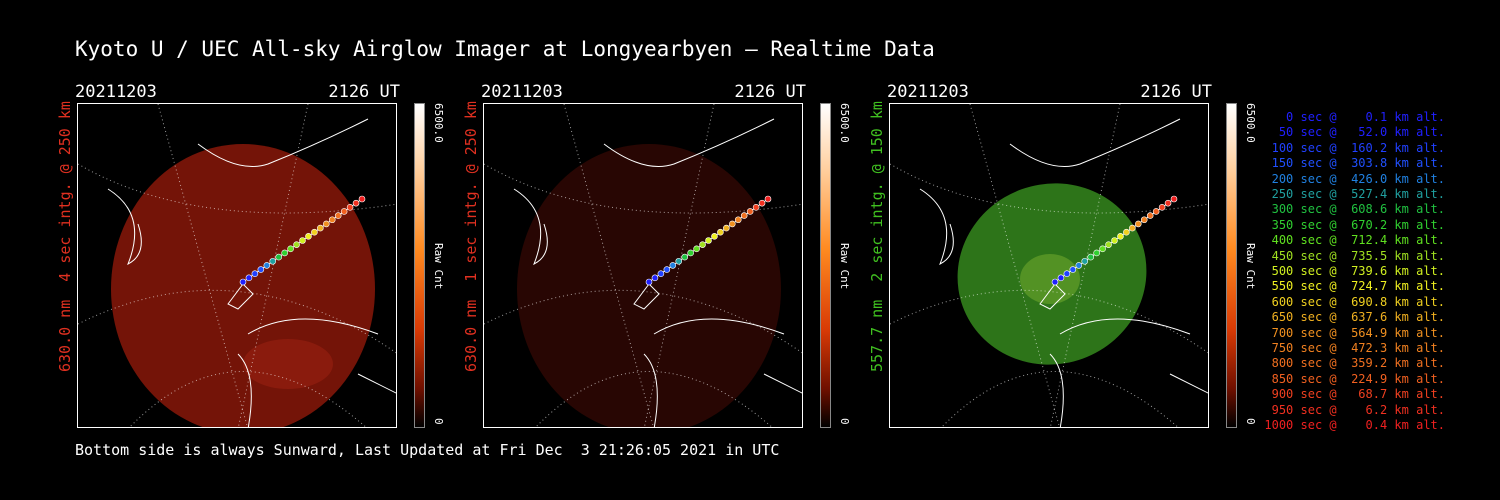  Describe the element at coordinates (364, 92) in the screenshot. I see `panel1-time: 2126 UT` at that location.